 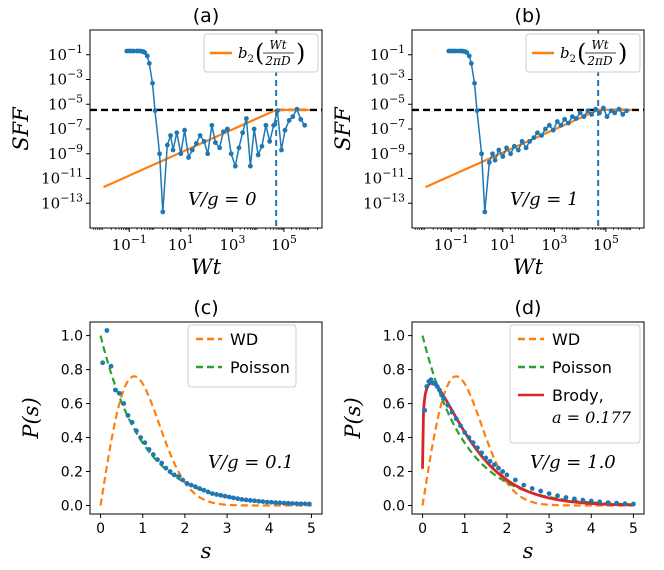 I want to click on x-axis-label: s, so click(x=206, y=551).